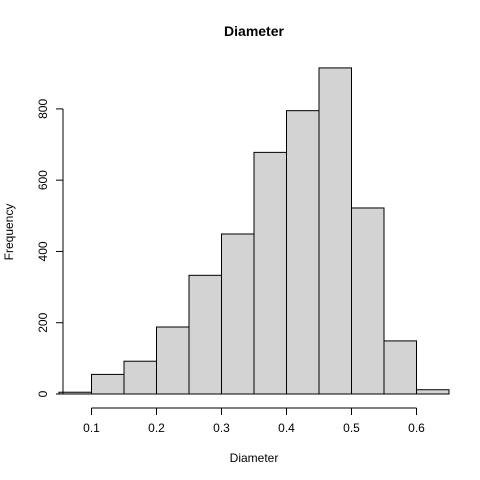 The width and height of the screenshot is (480, 480). Describe the element at coordinates (286, 428) in the screenshot. I see `x-tick-label: 0.4` at that location.